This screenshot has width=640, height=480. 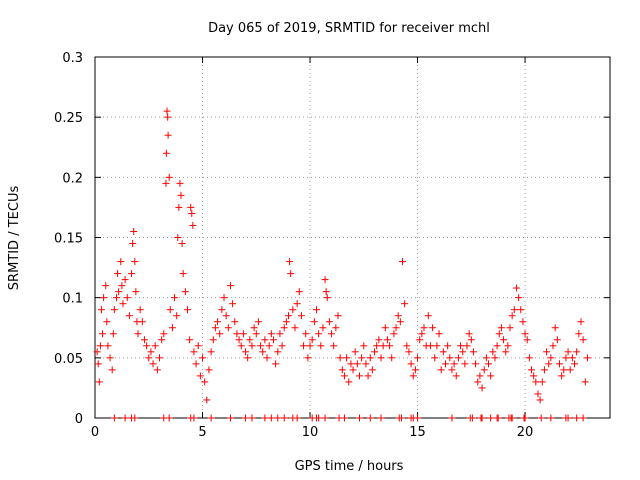 I want to click on y-tick-label: 0.25, so click(x=68, y=118).